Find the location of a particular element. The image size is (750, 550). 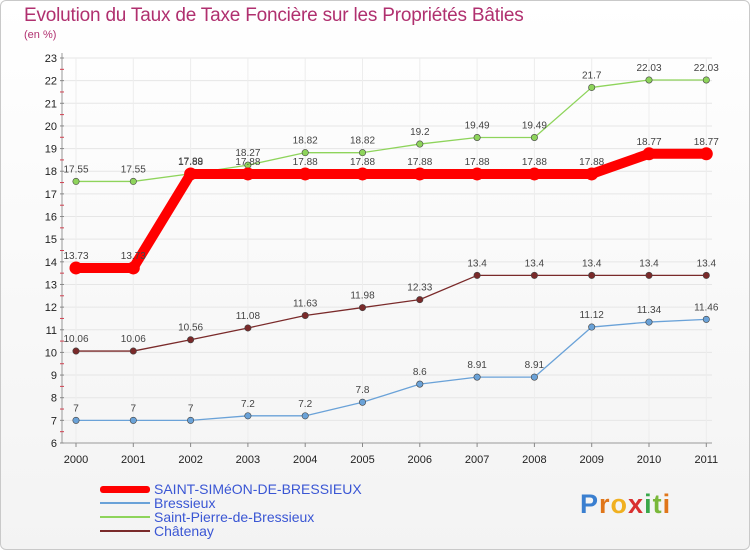

data-label: 7.8 is located at coordinates (363, 390).